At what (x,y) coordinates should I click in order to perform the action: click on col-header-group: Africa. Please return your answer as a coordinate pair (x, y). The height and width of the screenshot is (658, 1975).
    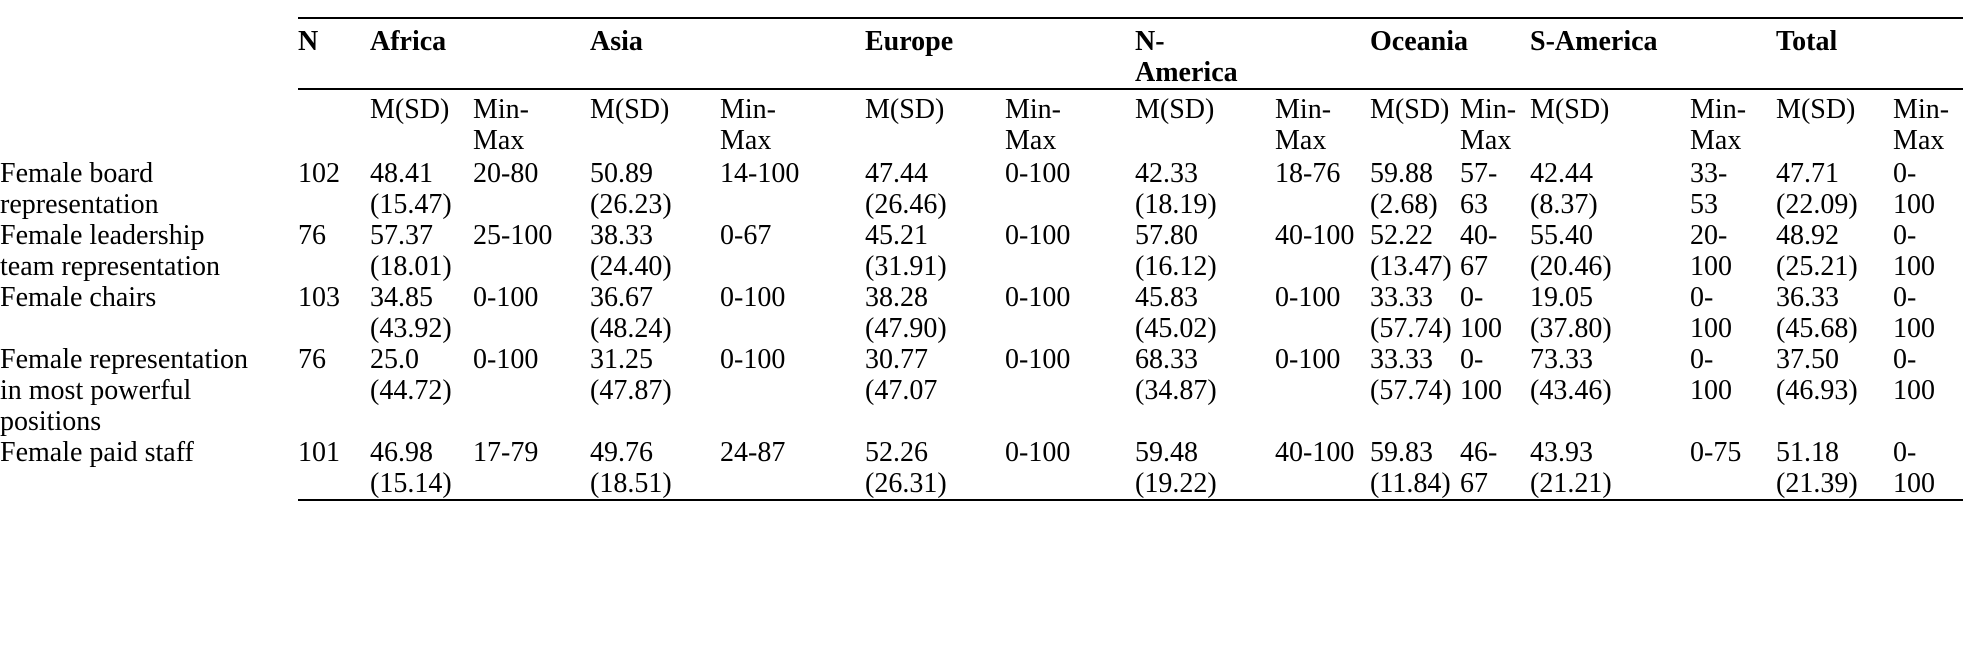
    Looking at the image, I should click on (480, 53).